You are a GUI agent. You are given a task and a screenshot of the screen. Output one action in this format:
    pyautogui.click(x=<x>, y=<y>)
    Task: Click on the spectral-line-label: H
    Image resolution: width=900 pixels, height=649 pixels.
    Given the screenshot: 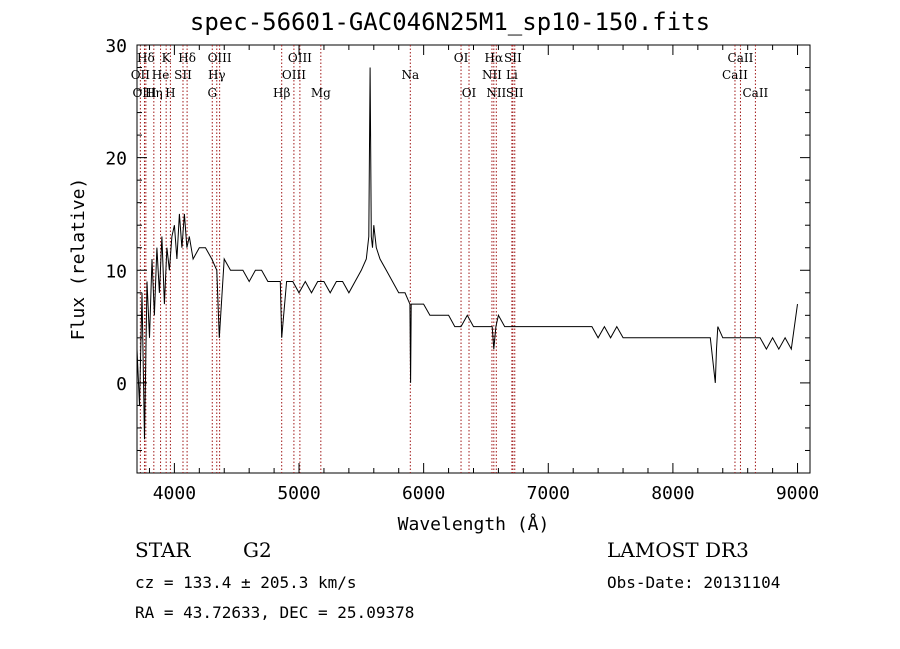 What is the action you would take?
    pyautogui.click(x=170, y=93)
    